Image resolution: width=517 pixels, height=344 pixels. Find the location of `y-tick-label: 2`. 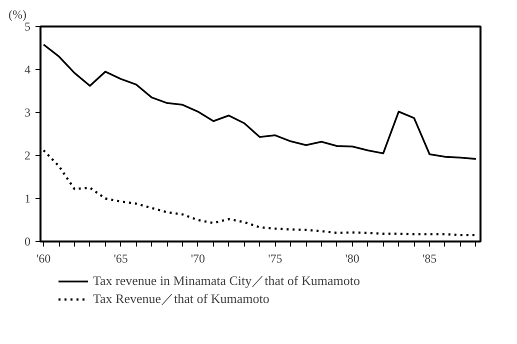

y-tick-label: 2 is located at coordinates (27, 155).